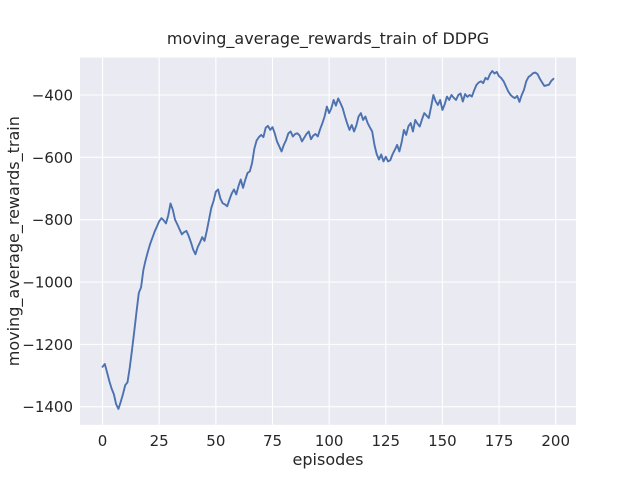  I want to click on x-axis-label: episodes, so click(328, 459).